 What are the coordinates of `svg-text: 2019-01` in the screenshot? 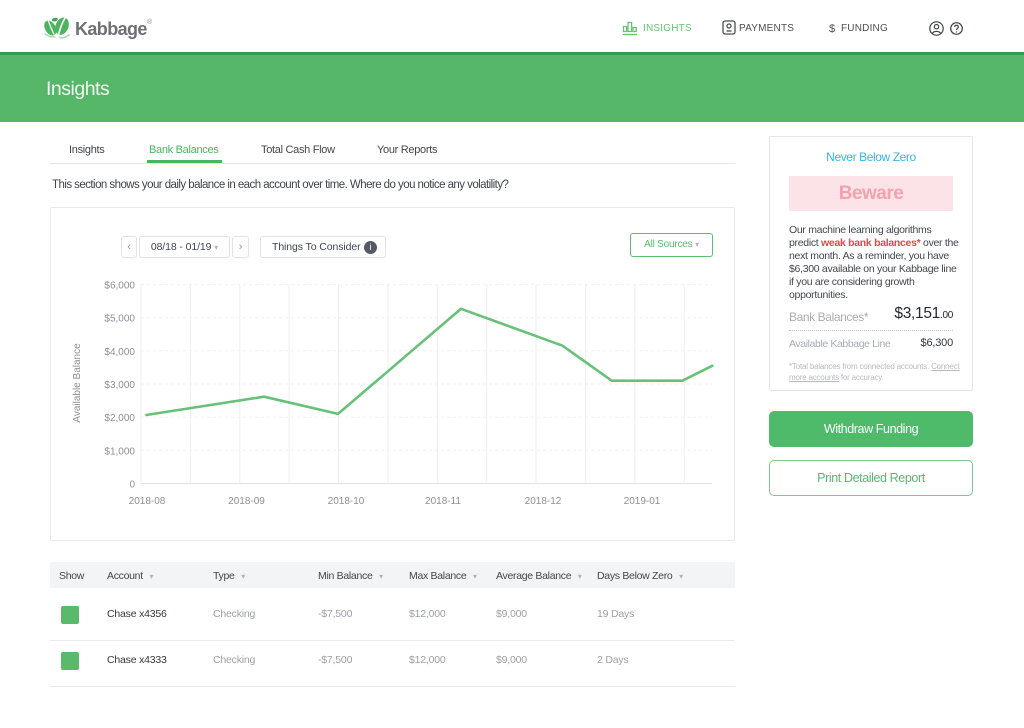 It's located at (642, 501).